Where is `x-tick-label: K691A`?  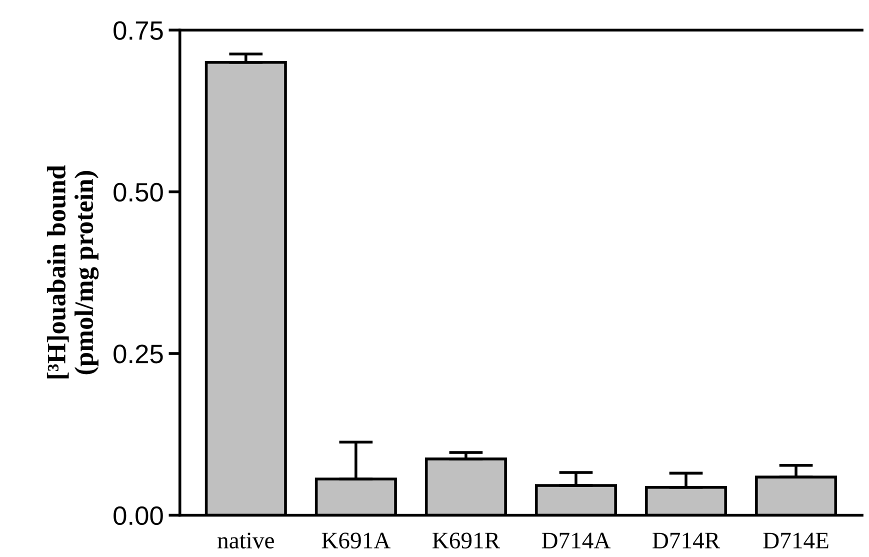 x-tick-label: K691A is located at coordinates (356, 540).